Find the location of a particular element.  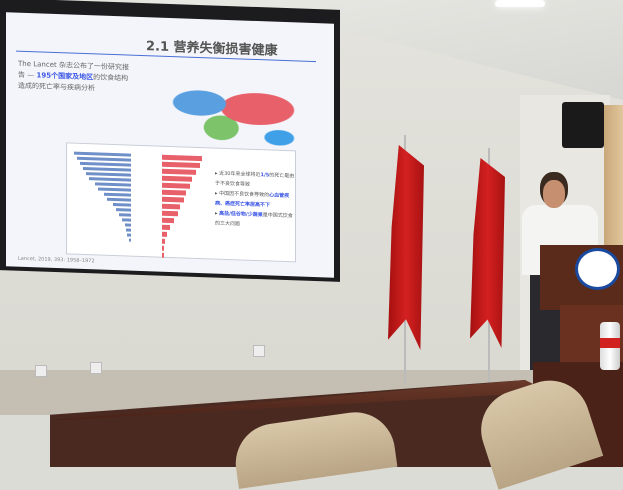

bullet-item: ▸ 高盐/低谷物/少蔬果是中国式饮食的三大问题 is located at coordinates (254, 219).